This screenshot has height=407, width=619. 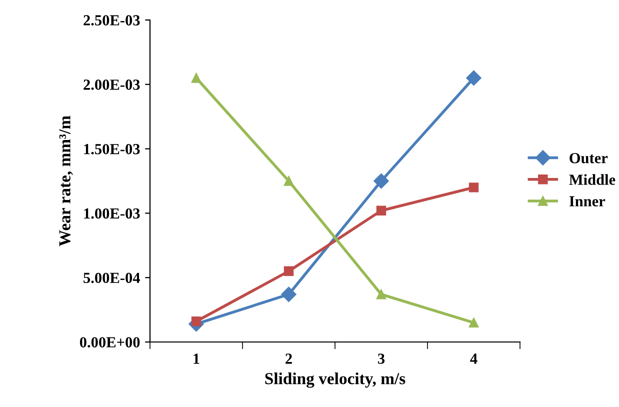 What do you see at coordinates (112, 213) in the screenshot?
I see `y-tick-label: 1.00E-03` at bounding box center [112, 213].